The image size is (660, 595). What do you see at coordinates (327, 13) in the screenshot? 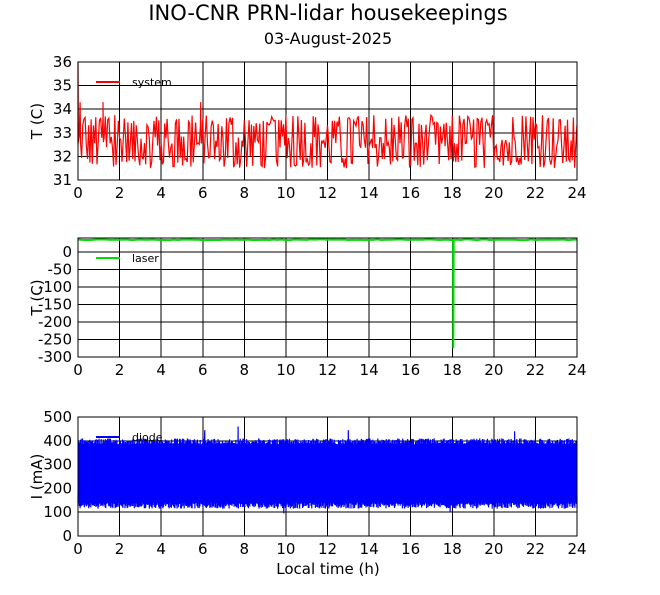
I see `chart-title: INO-CNR PRN-lidar housekeepings` at bounding box center [327, 13].